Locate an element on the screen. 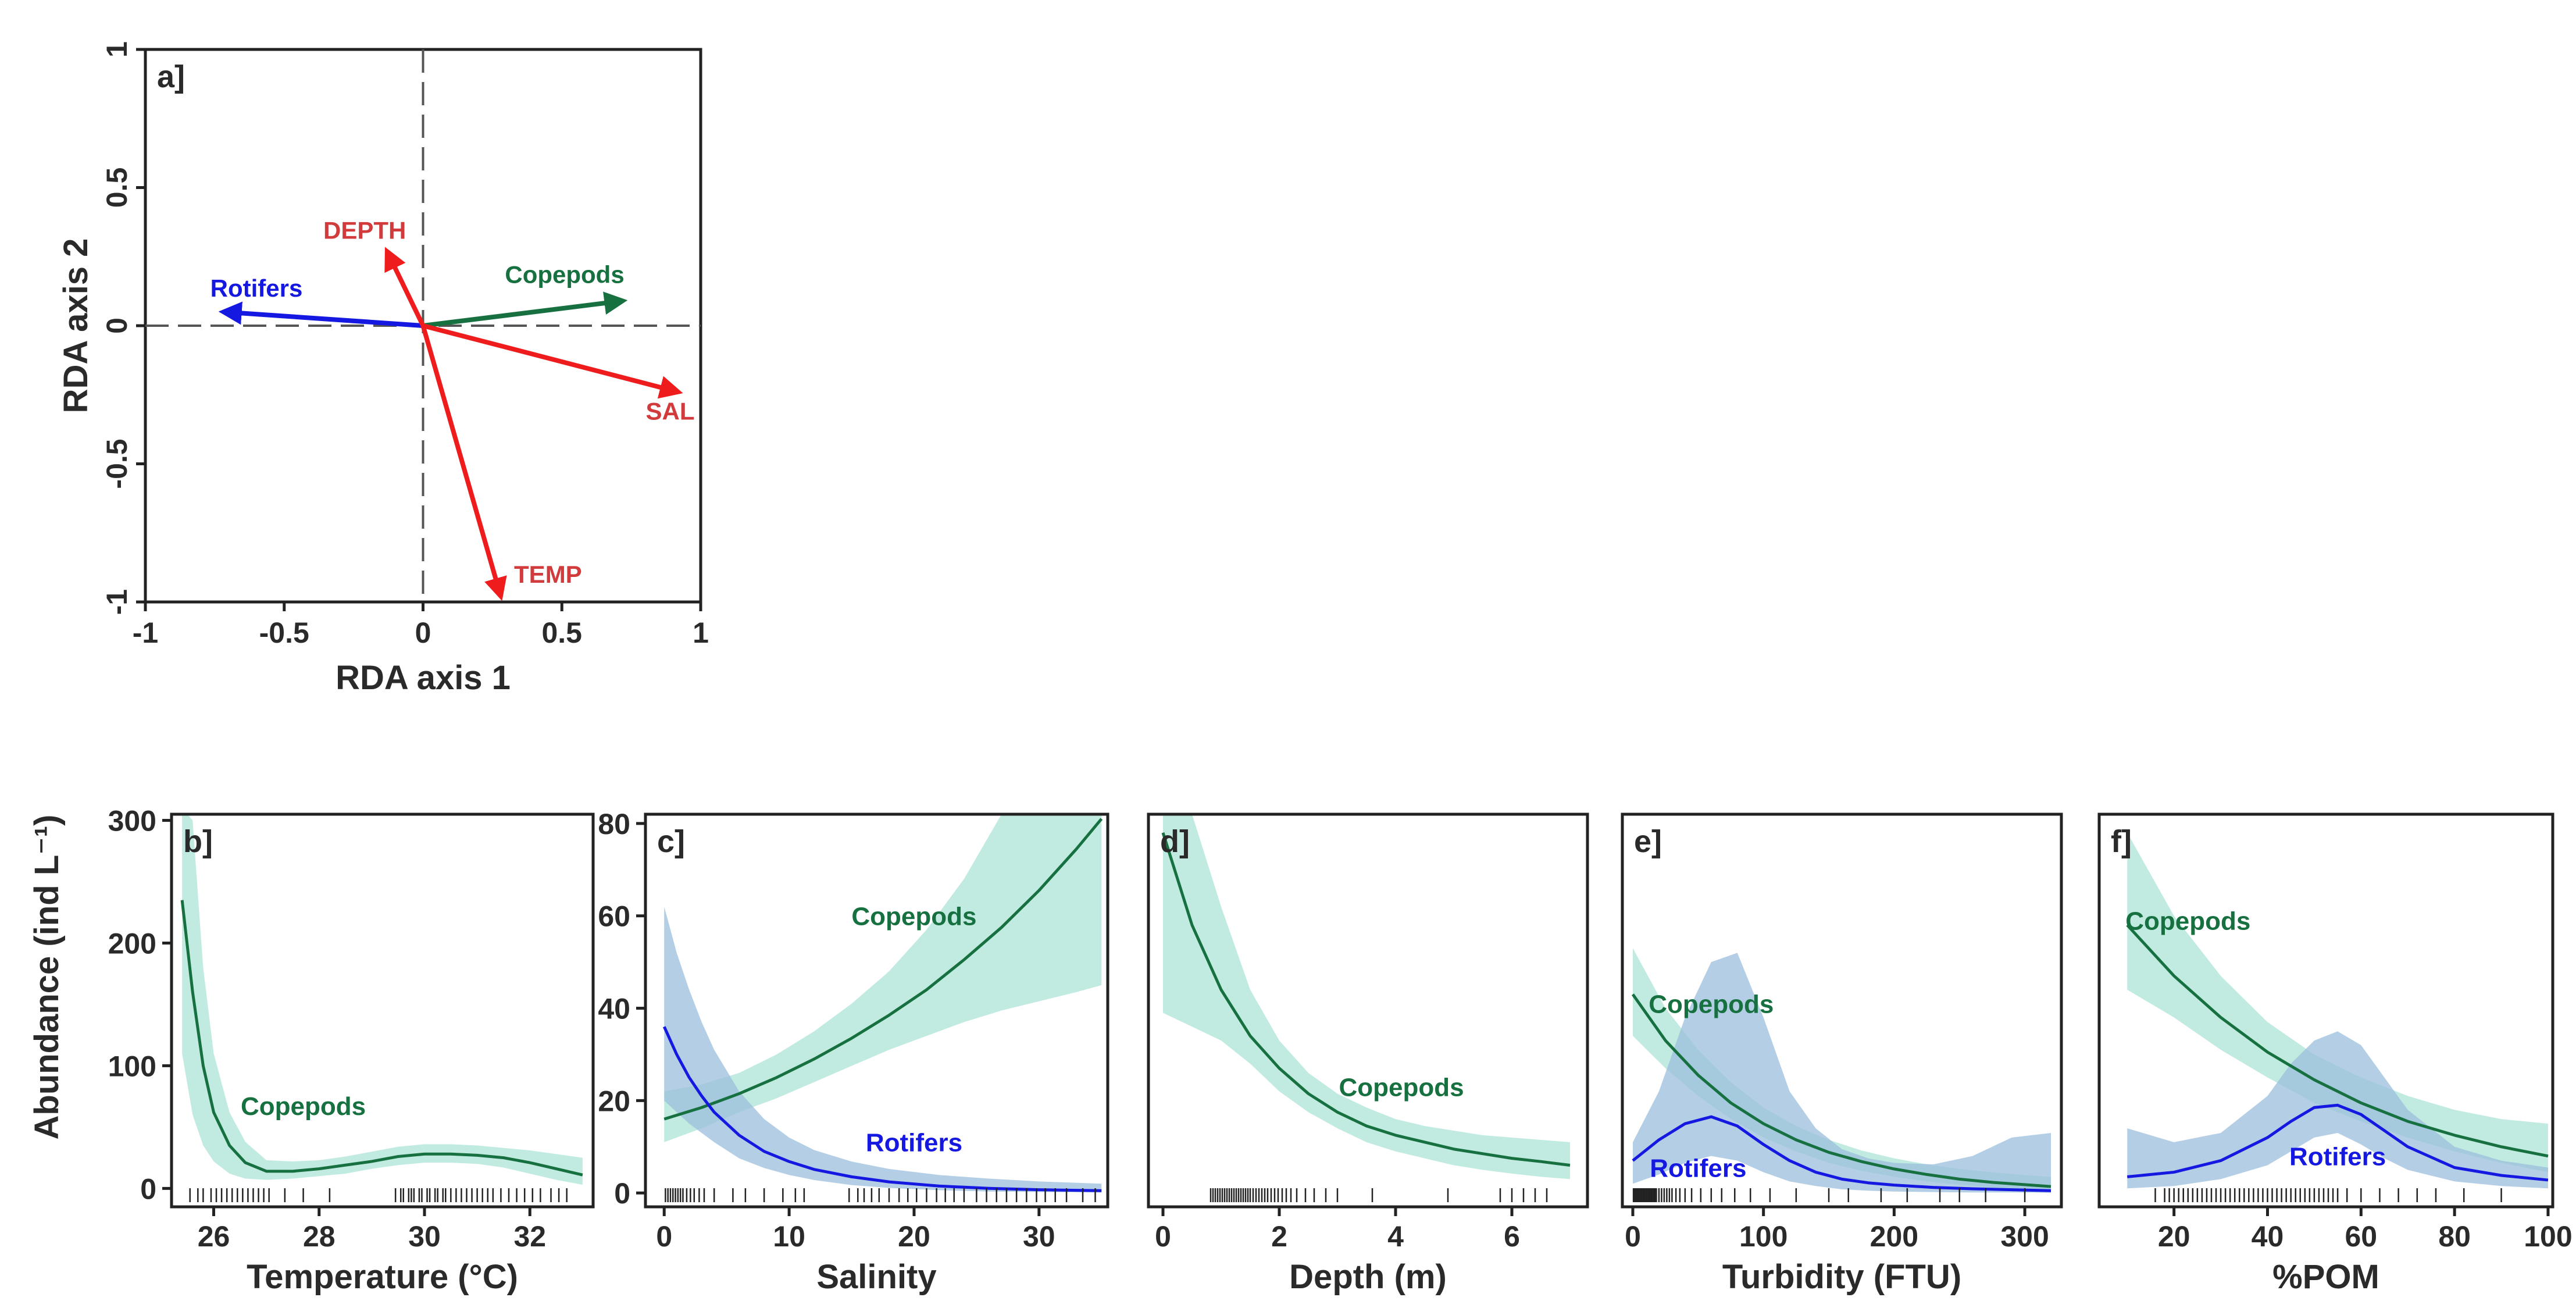  y-tick-label: 1 is located at coordinates (117, 49).